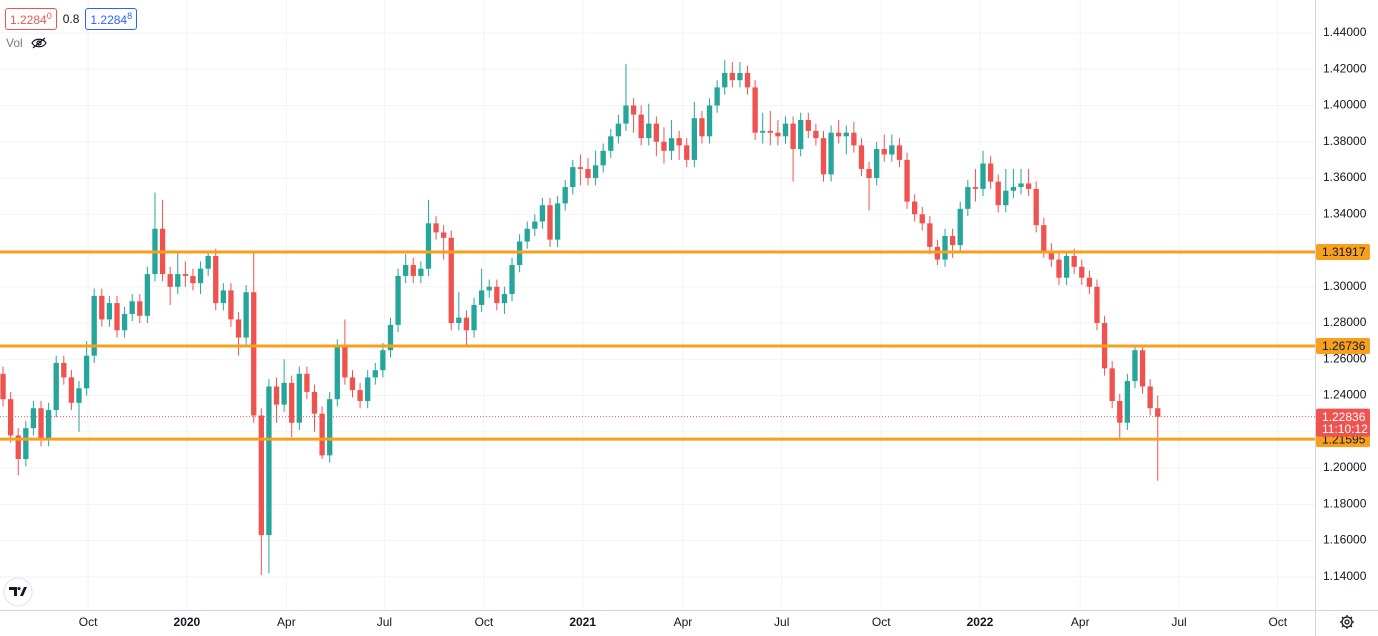 This screenshot has width=1378, height=636. Describe the element at coordinates (1345, 576) in the screenshot. I see `y-tick-label: 1.14000` at that location.